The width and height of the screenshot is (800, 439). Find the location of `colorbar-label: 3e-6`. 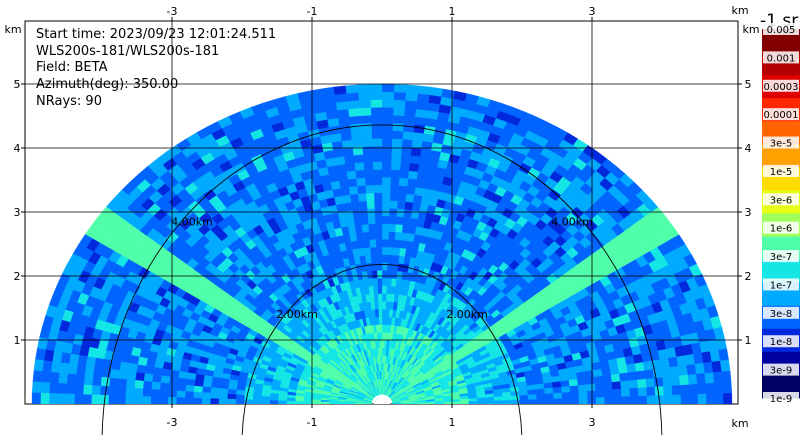

colorbar-label: 3e-6 is located at coordinates (781, 200).